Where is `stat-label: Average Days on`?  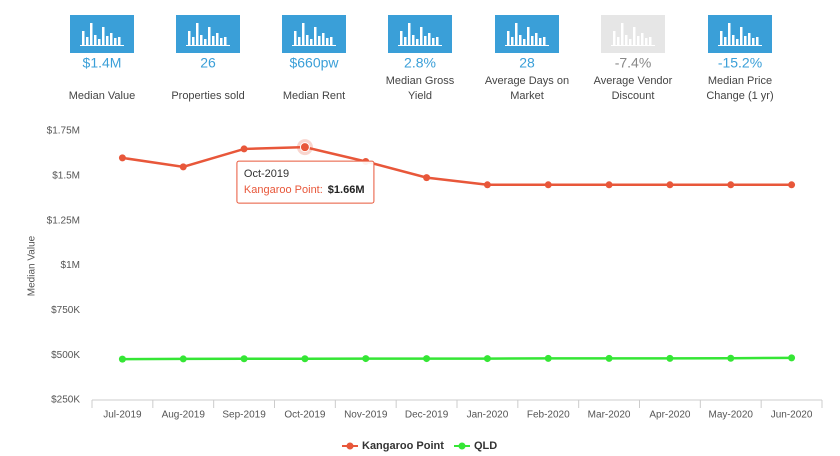 stat-label: Average Days on is located at coordinates (527, 81).